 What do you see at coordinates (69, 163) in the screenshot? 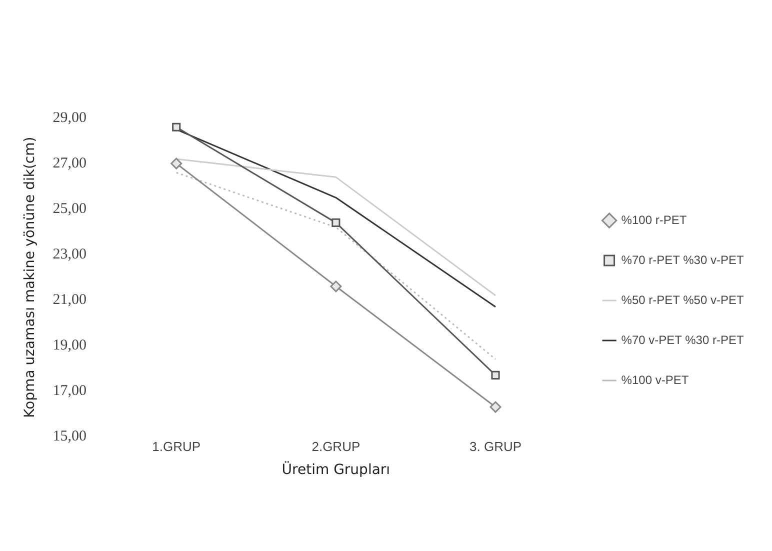
I see `y-tick-label: 27,00` at bounding box center [69, 163].